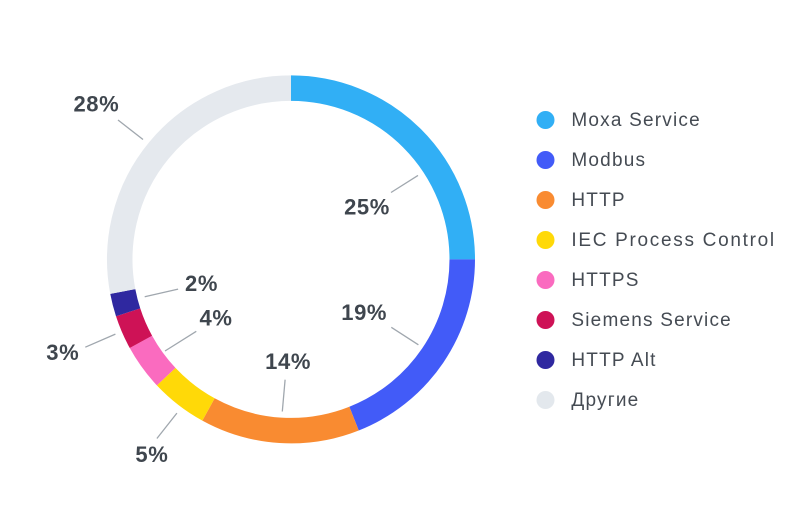 This screenshot has height=525, width=800. What do you see at coordinates (651, 320) in the screenshot?
I see `svg-text: Siemens Service` at bounding box center [651, 320].